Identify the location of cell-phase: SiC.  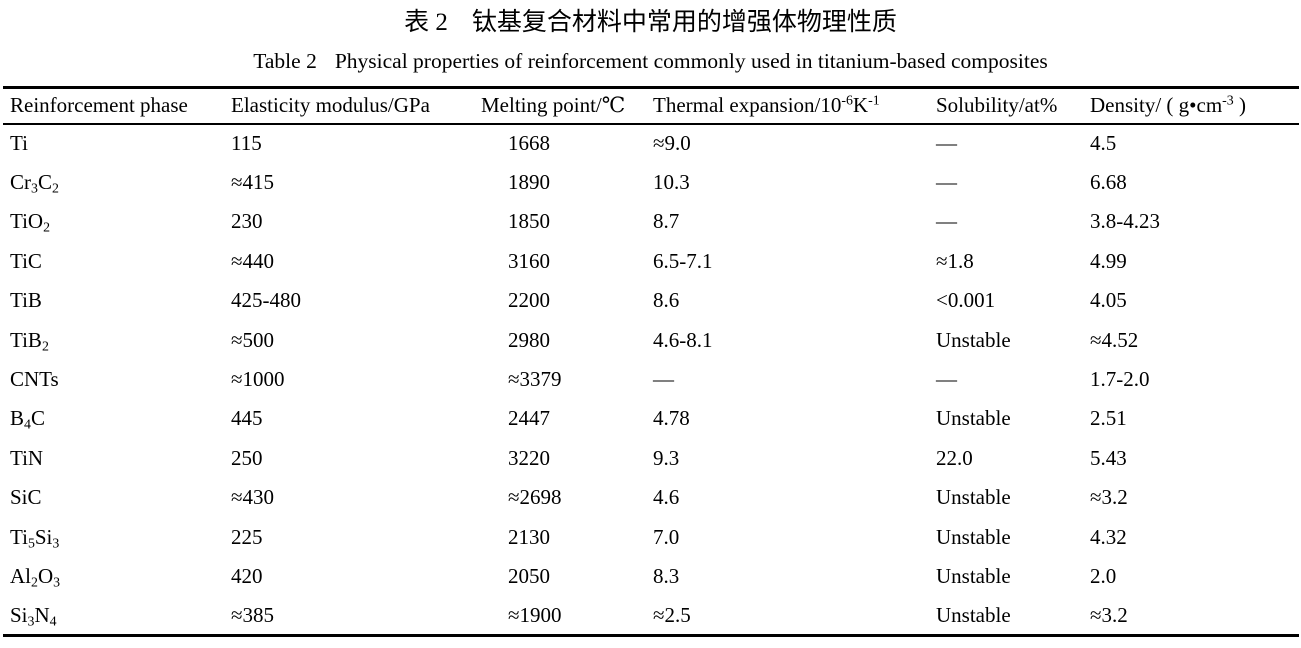
(26, 497).